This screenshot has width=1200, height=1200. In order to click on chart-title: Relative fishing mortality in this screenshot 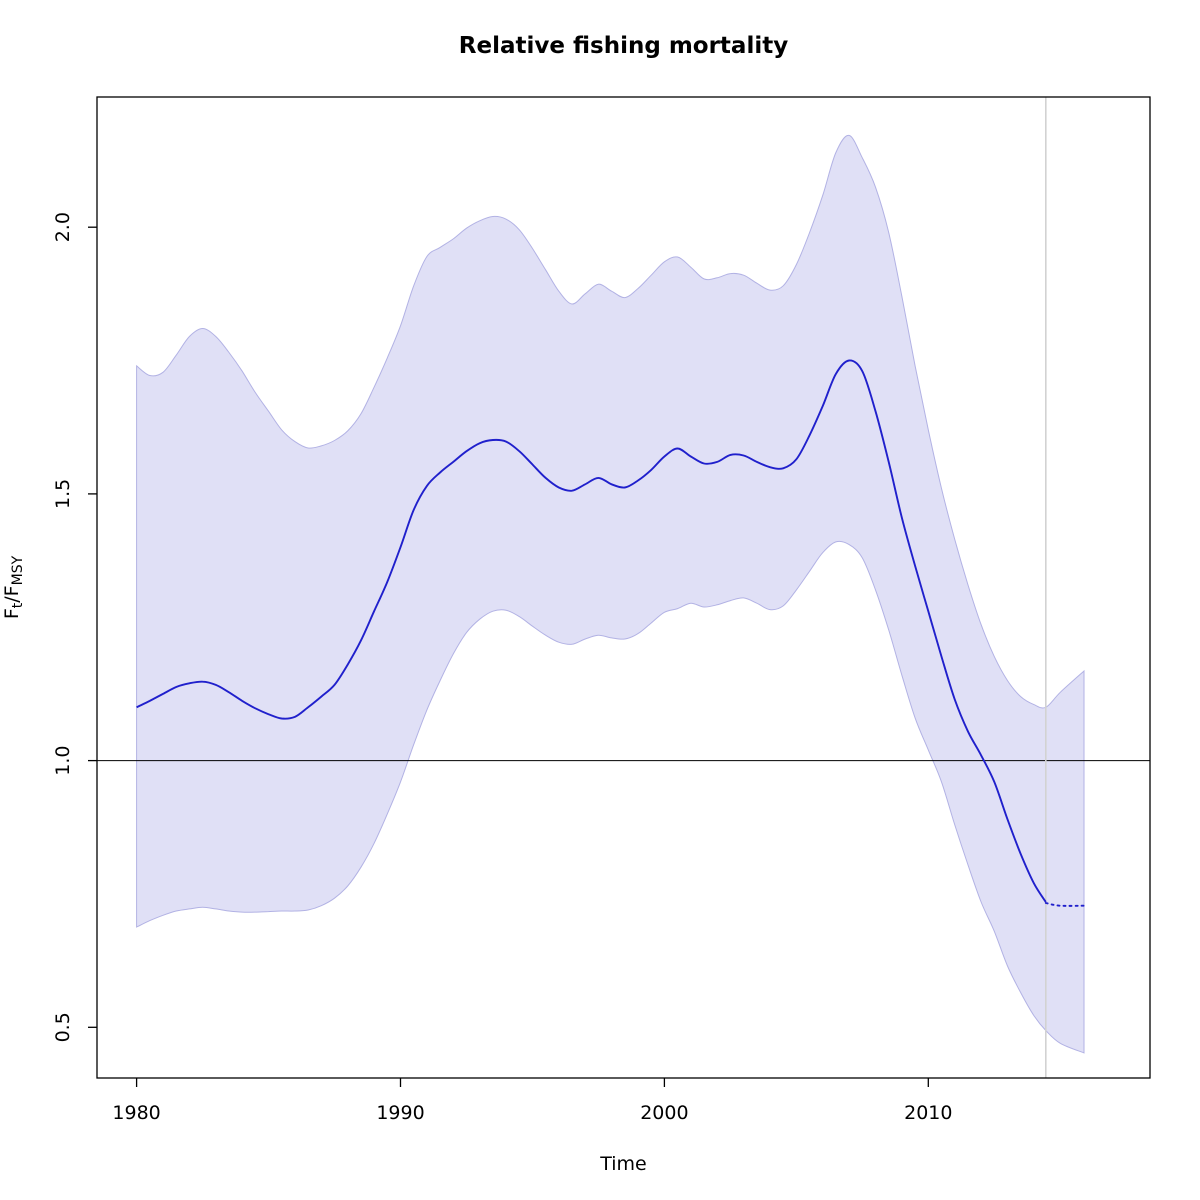, I will do `click(623, 46)`.